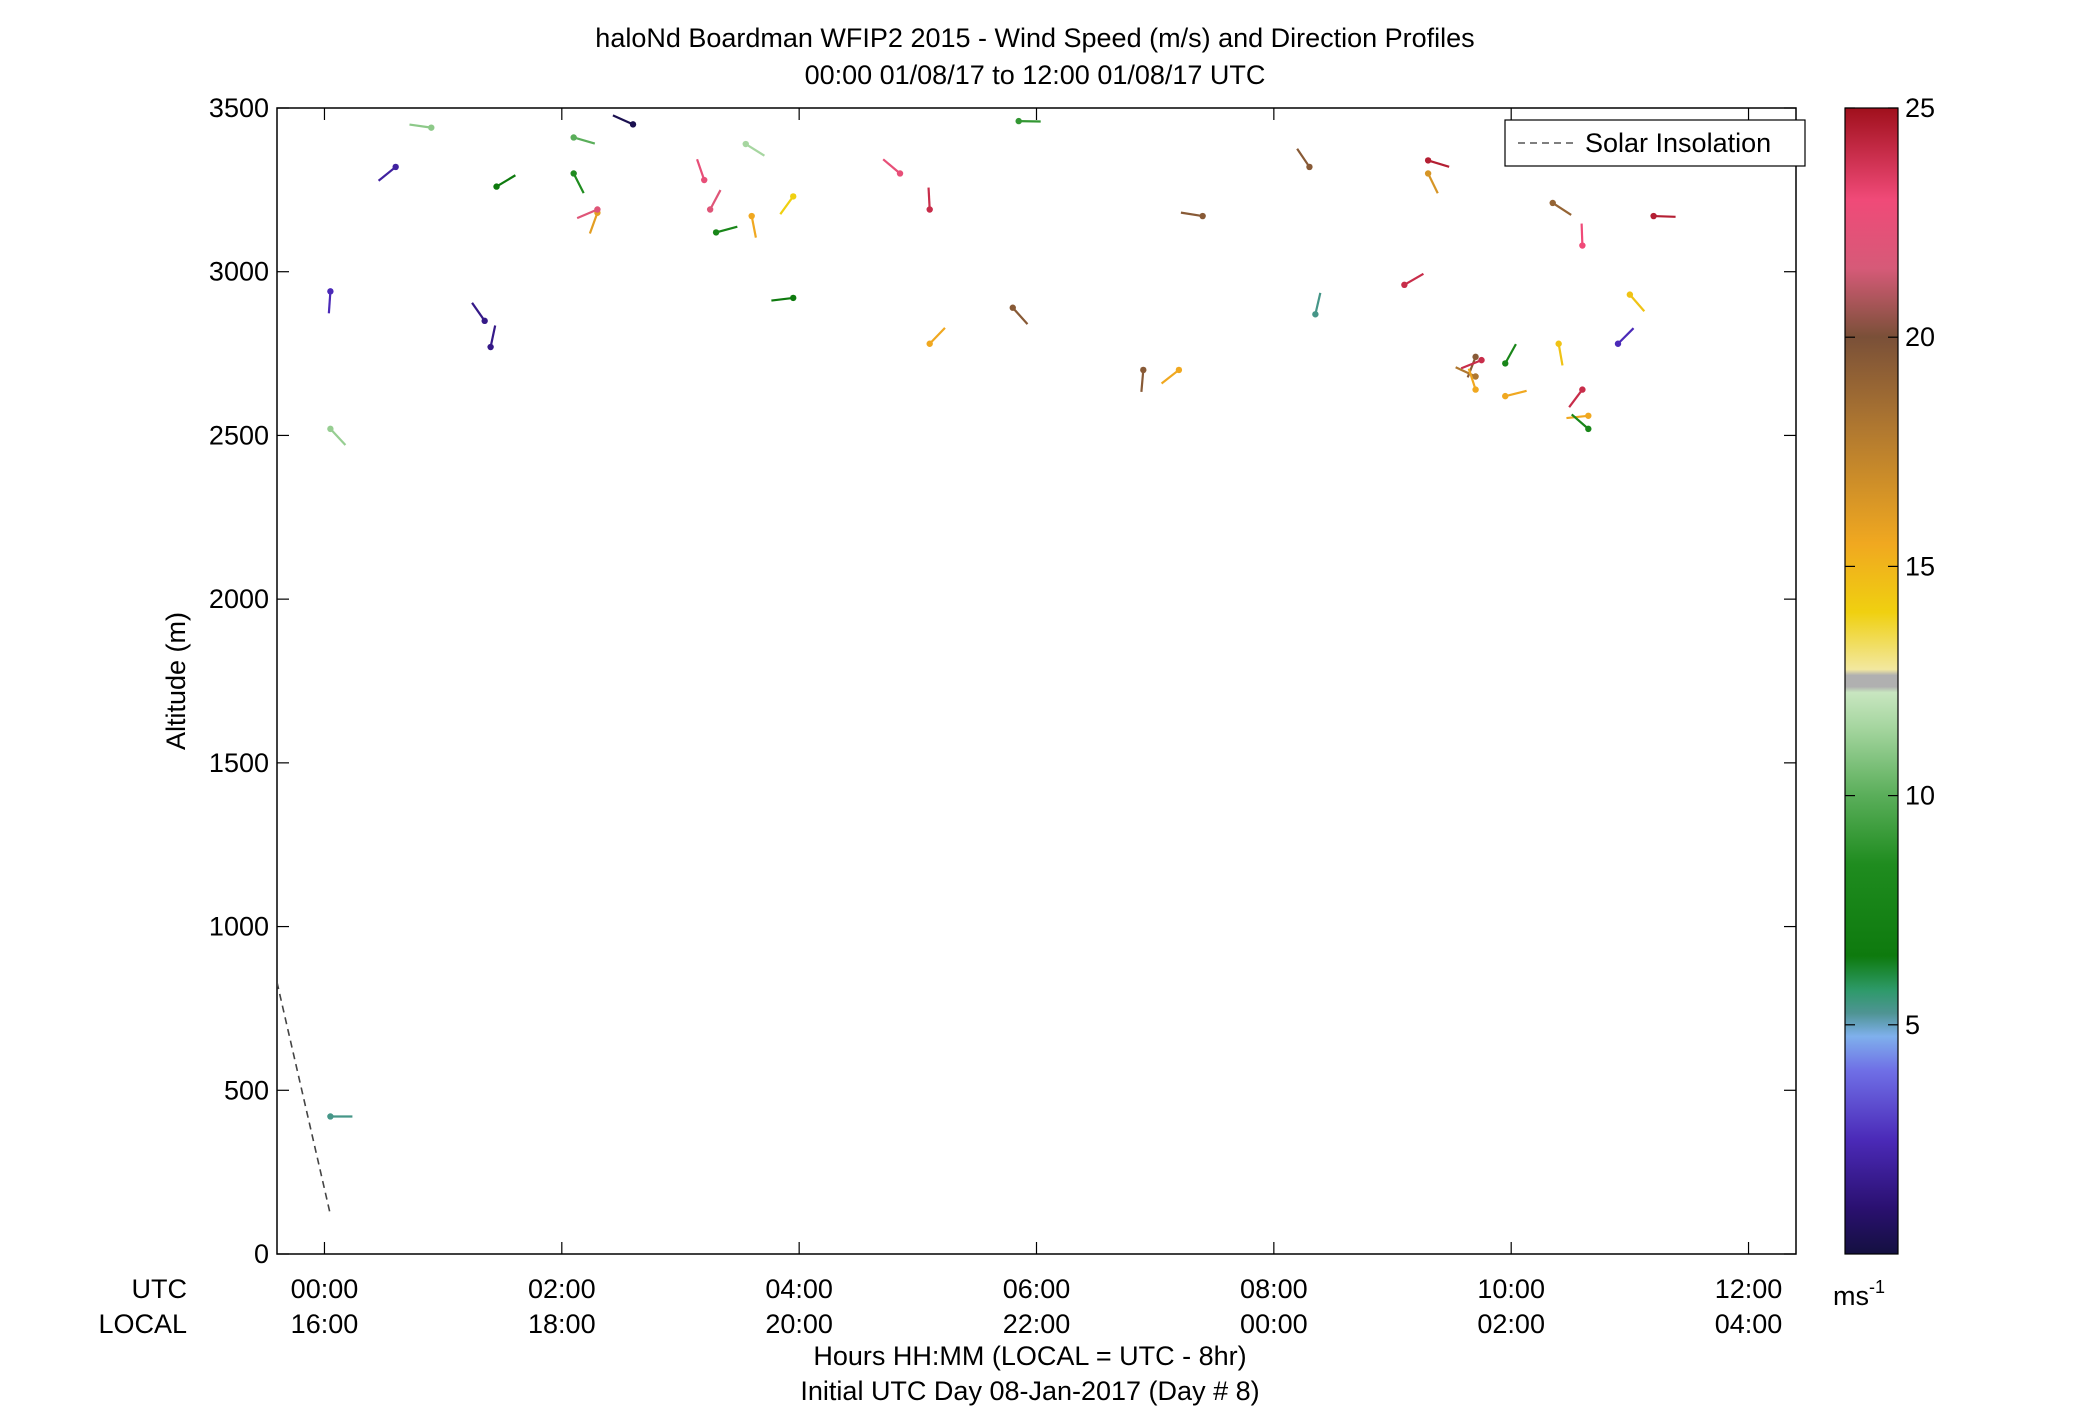 The image size is (2098, 1425). Describe the element at coordinates (1920, 108) in the screenshot. I see `colorbar-tick-label: 25` at that location.